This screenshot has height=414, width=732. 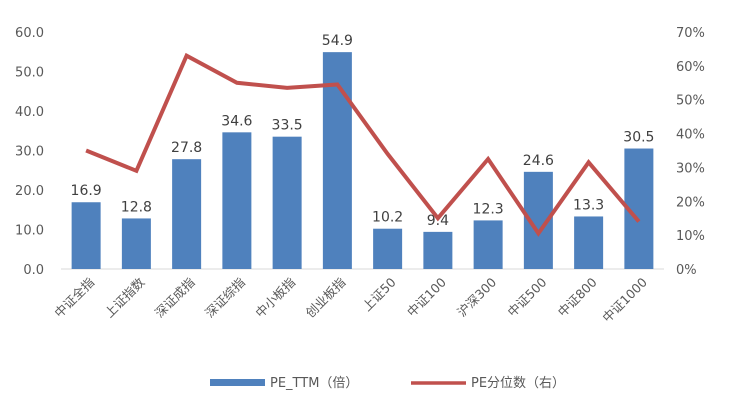 What do you see at coordinates (287, 126) in the screenshot?
I see `bar-value-label: 33.5` at bounding box center [287, 126].